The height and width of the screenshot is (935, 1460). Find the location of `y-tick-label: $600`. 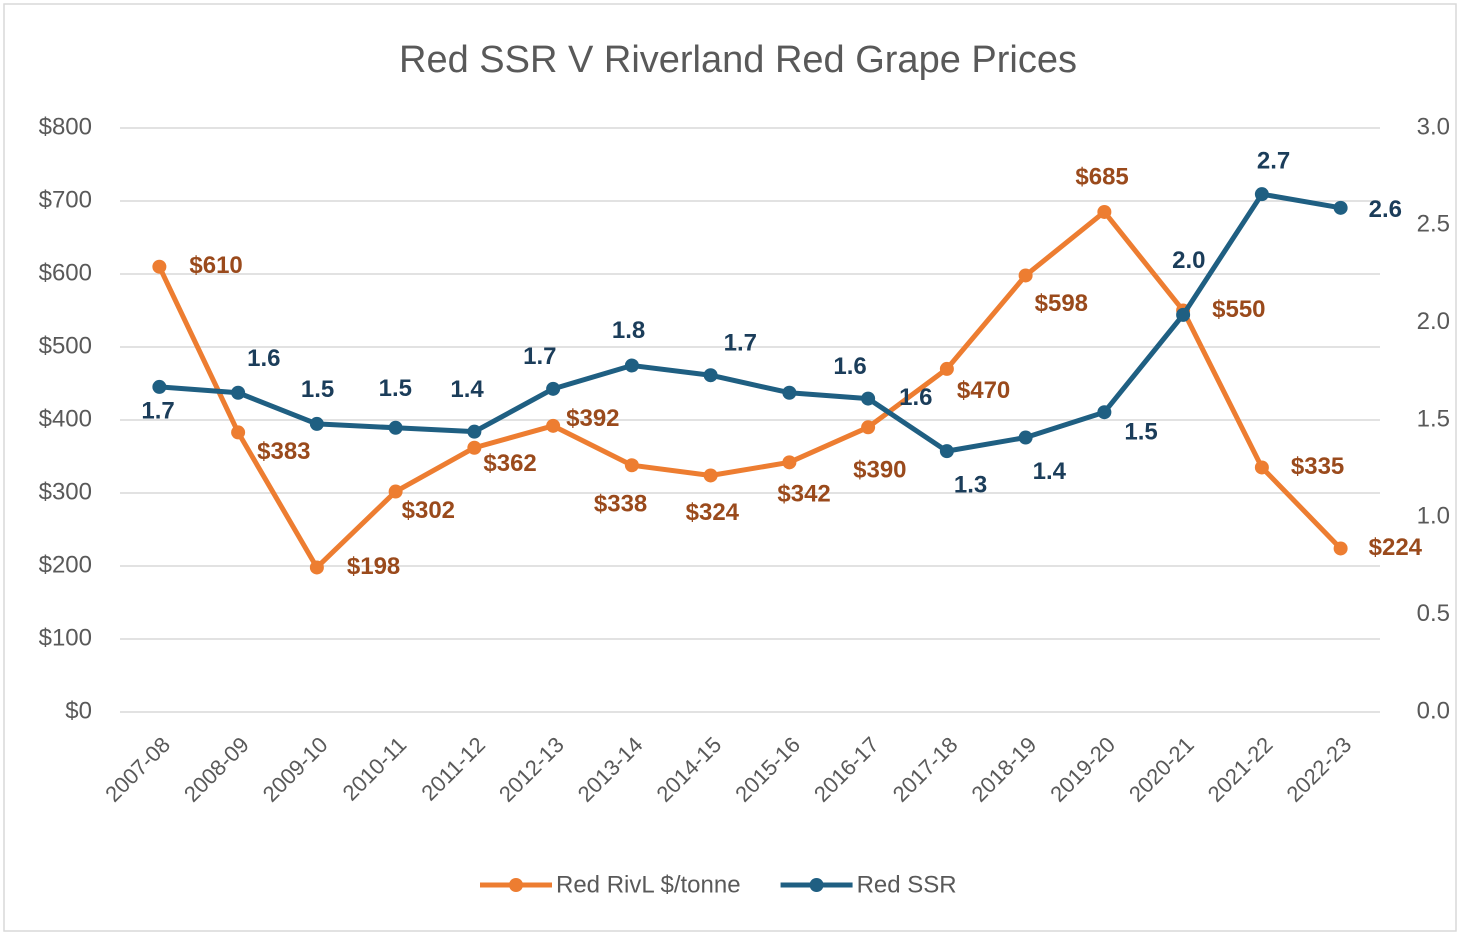

y-tick-label: $600 is located at coordinates (65, 272).